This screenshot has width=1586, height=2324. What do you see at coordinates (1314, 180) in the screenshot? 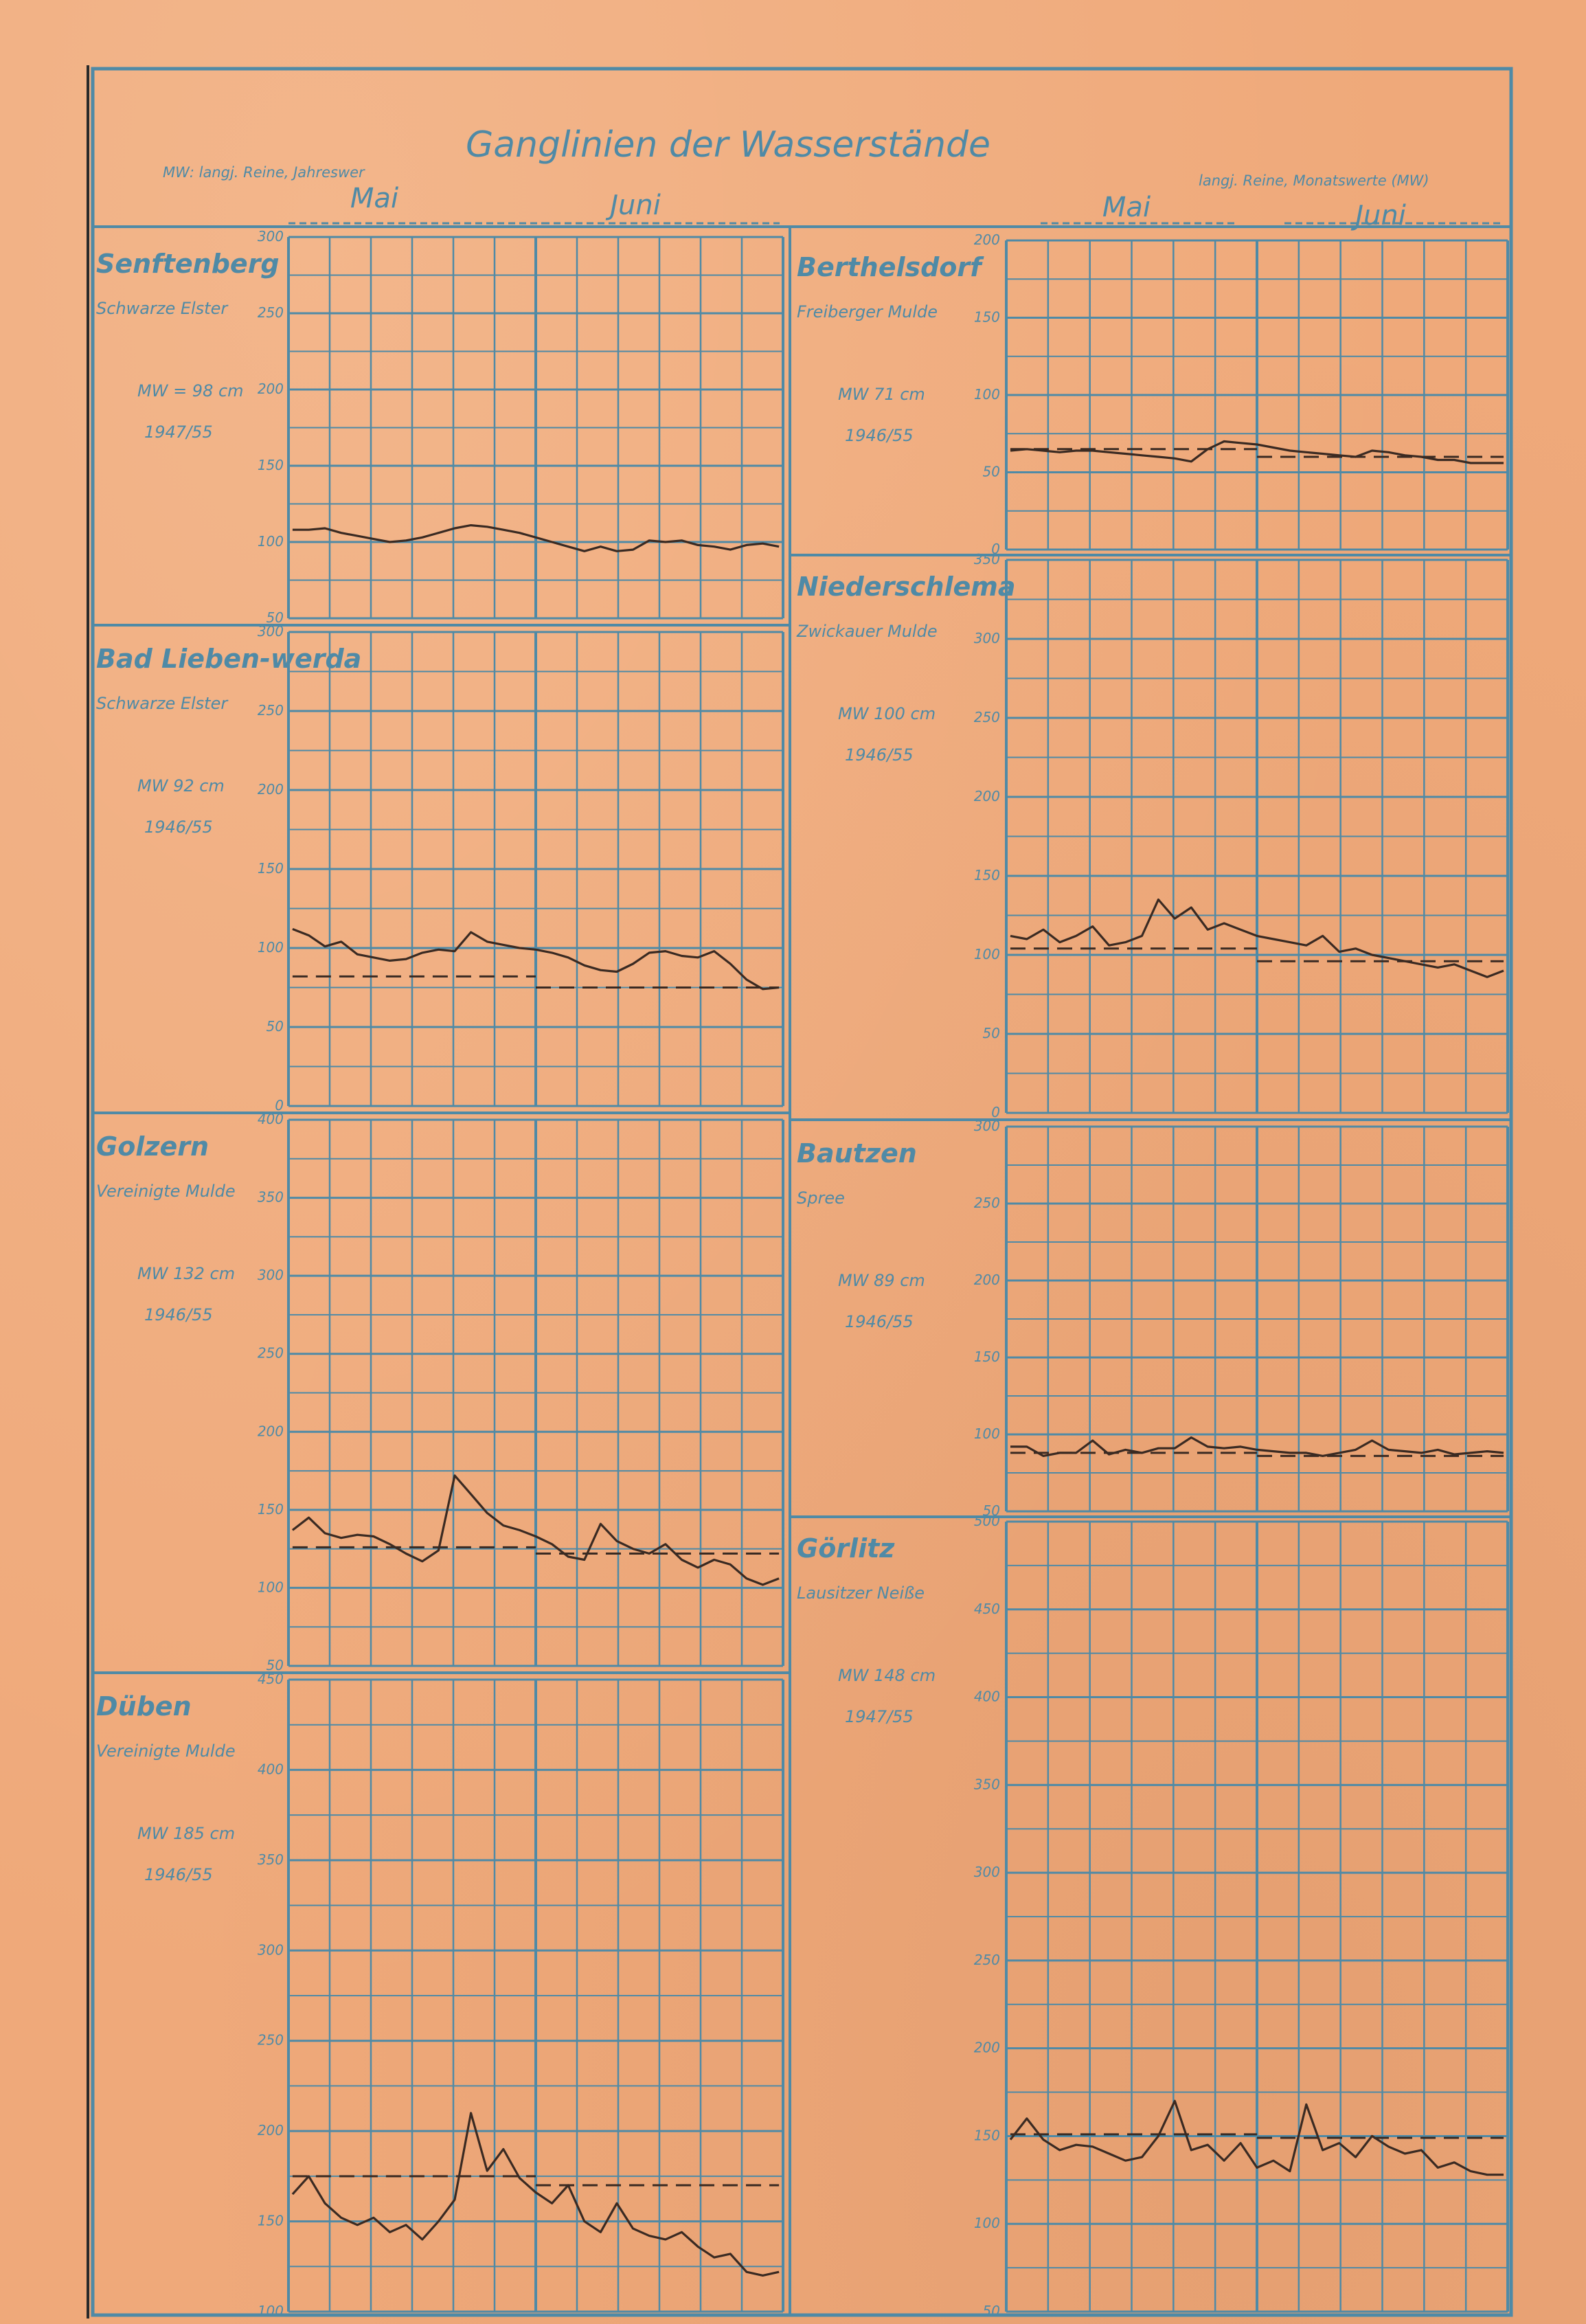
I see `legend-monthly-mean: langj. Reine, Monatswerte (MW)` at bounding box center [1314, 180].